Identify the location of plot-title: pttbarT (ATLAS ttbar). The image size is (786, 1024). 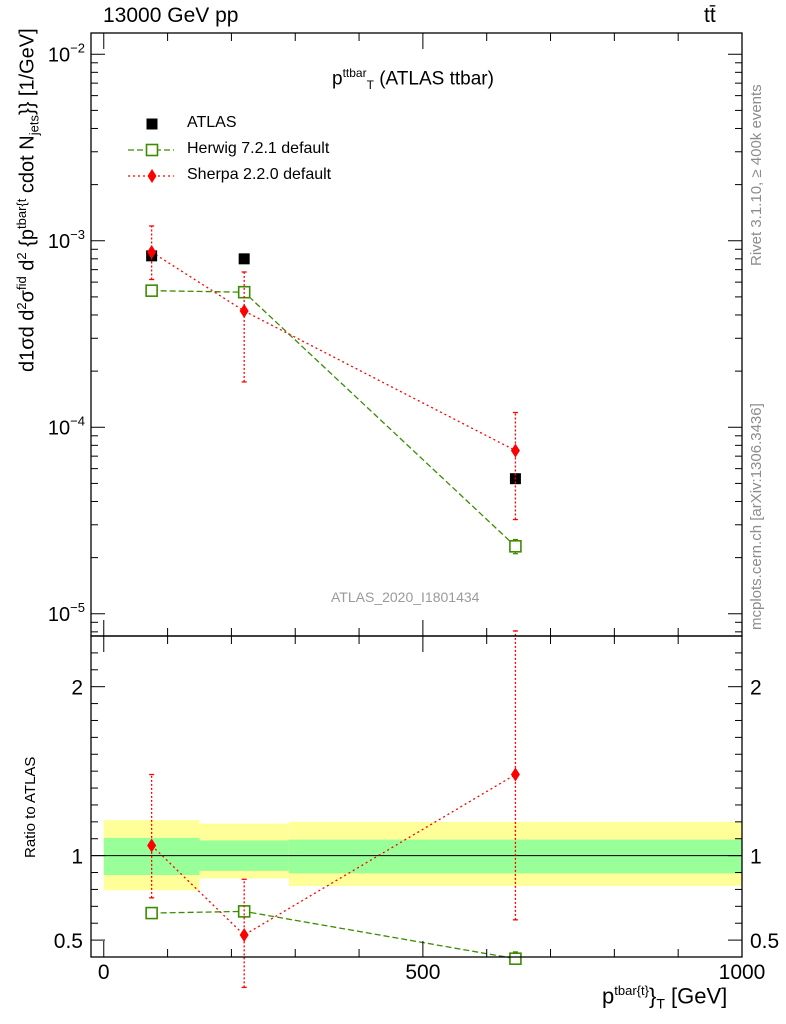
(413, 79).